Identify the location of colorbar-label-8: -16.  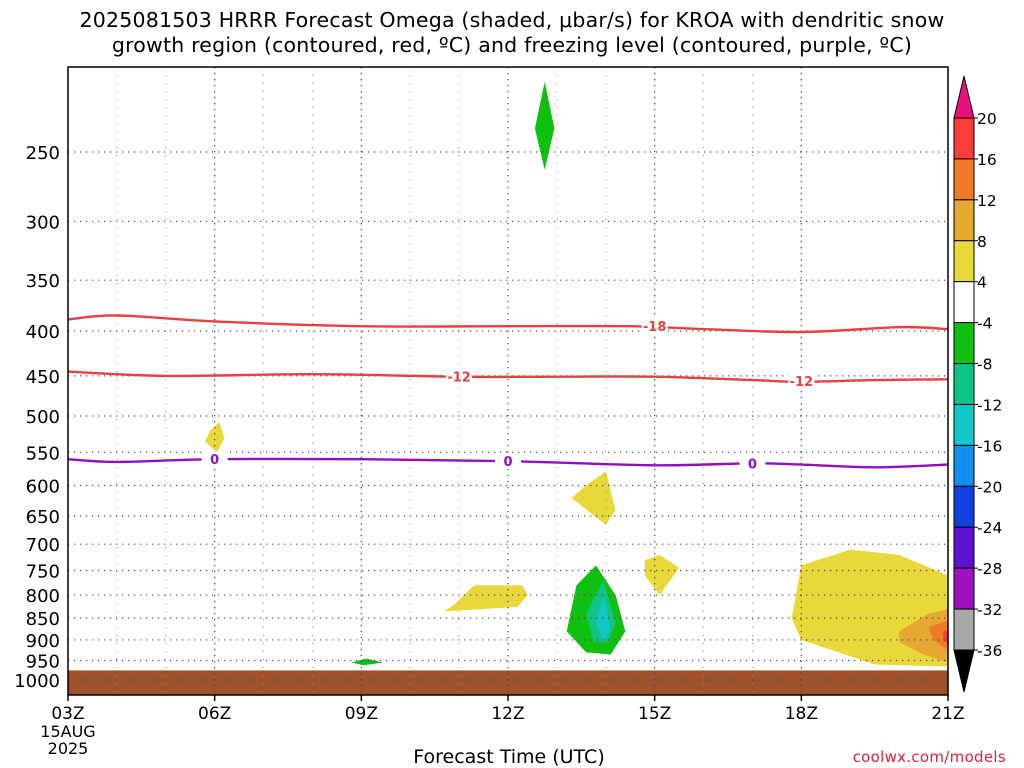
(989, 446).